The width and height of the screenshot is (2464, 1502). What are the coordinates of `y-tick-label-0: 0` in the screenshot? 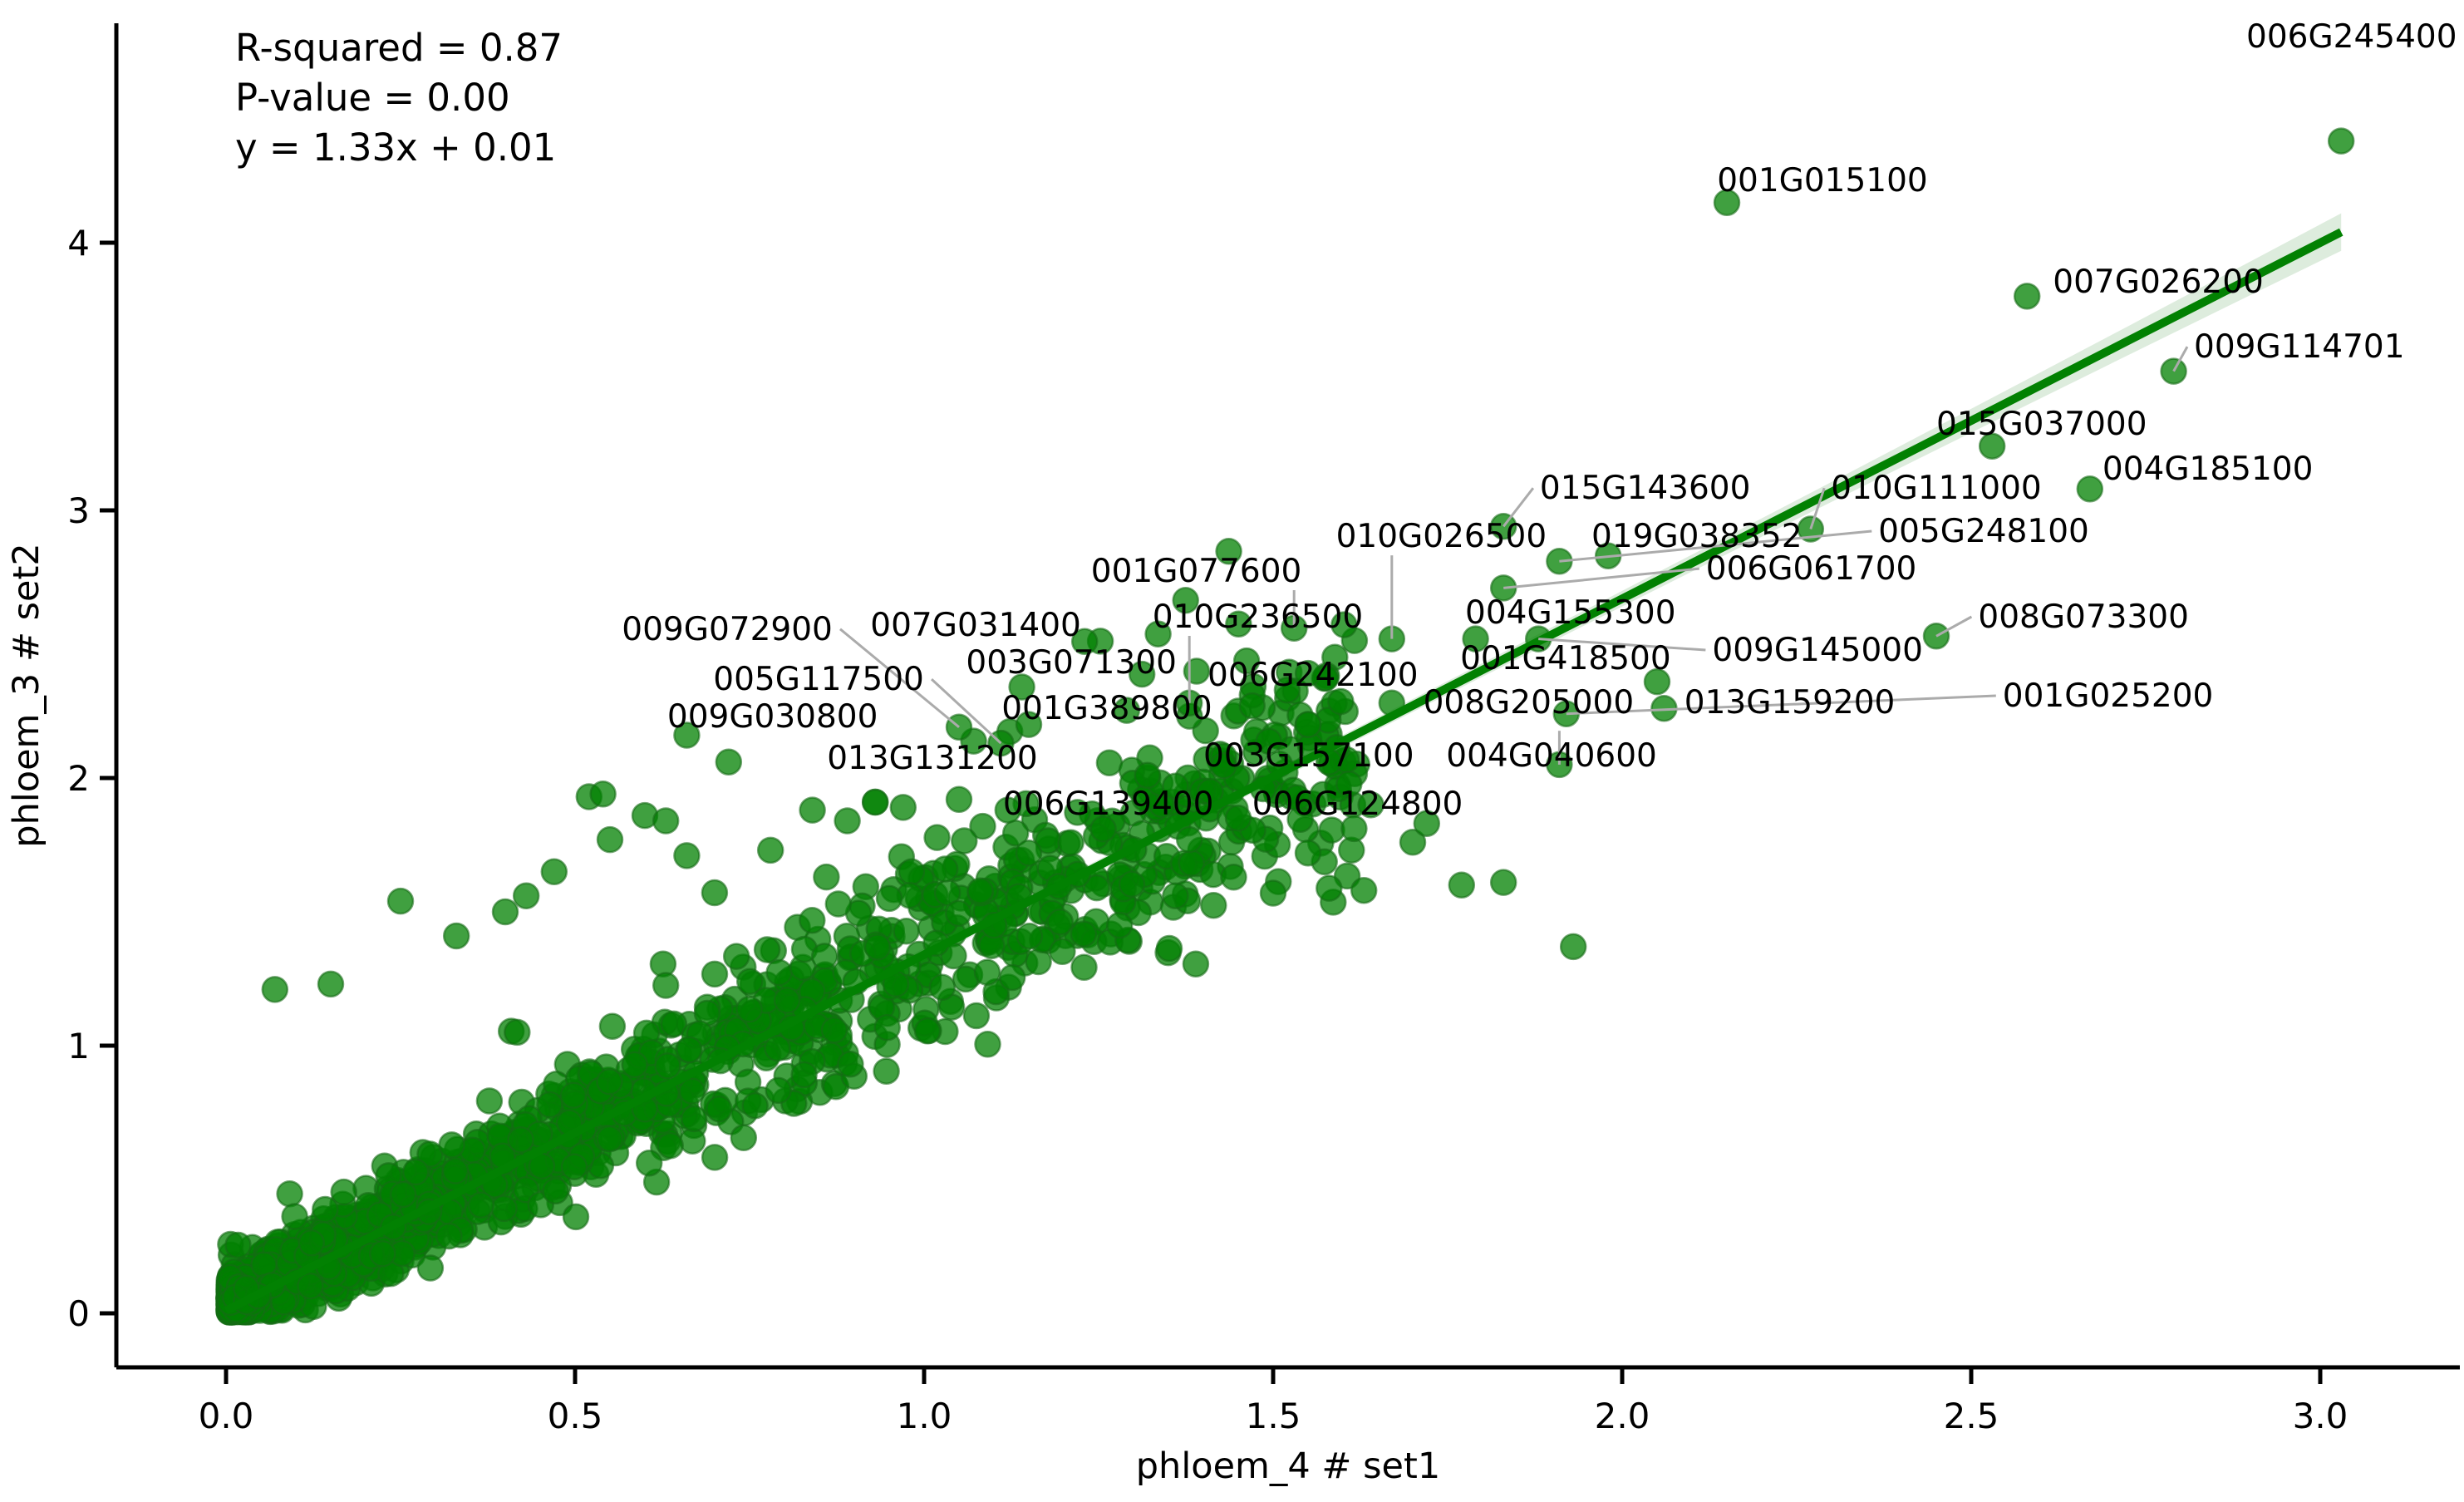 It's located at (78, 1314).